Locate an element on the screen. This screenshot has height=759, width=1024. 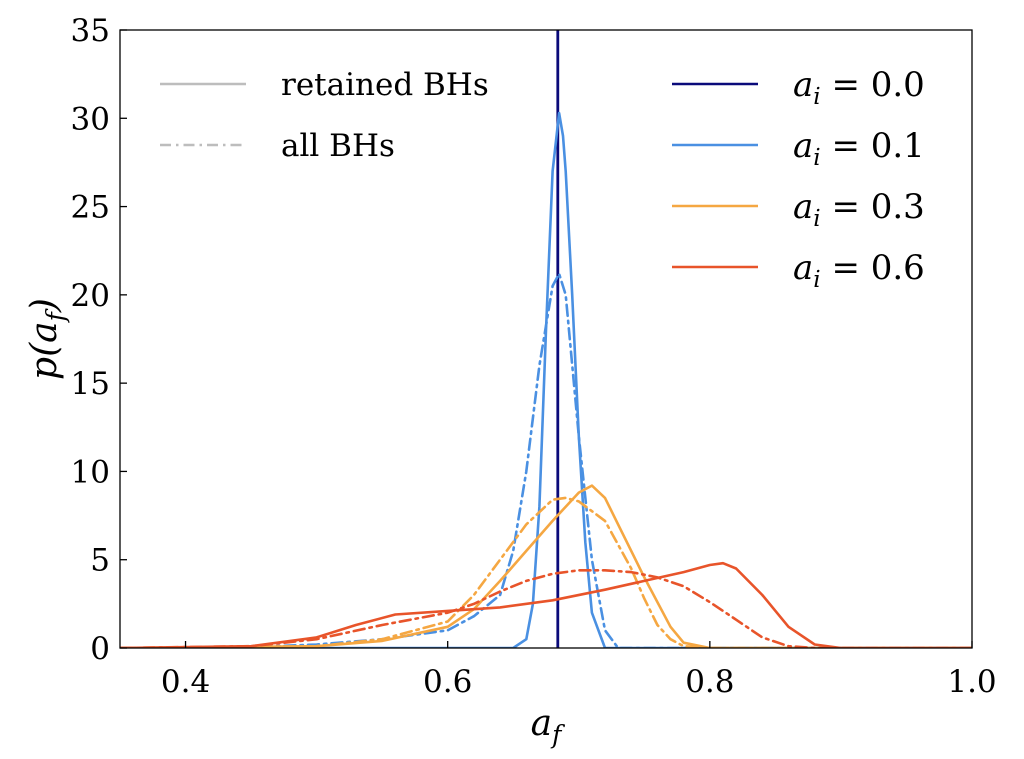
y-tick-label: 0 is located at coordinates (100, 649).